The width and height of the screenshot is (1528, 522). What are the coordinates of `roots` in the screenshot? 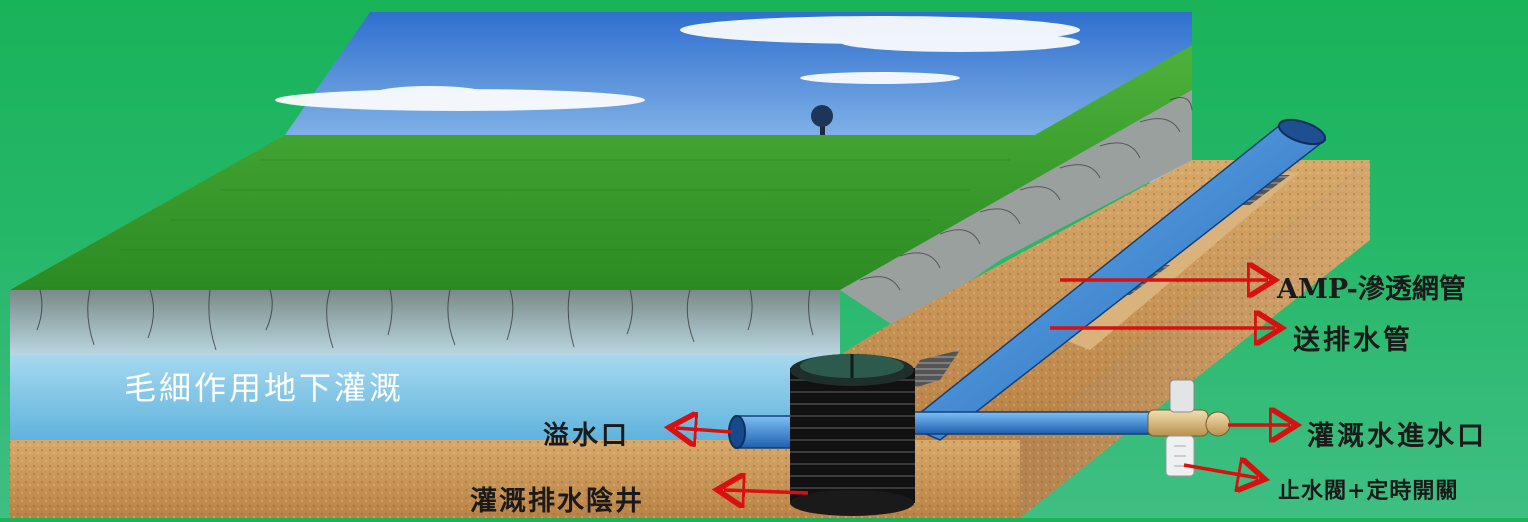 It's located at (425, 320).